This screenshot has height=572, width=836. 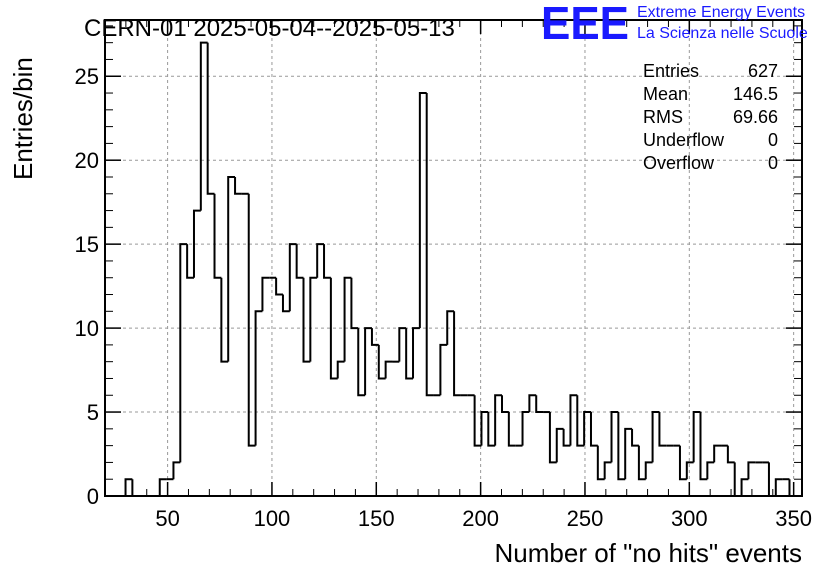 I want to click on x-tick-label: 50, so click(x=167, y=518).